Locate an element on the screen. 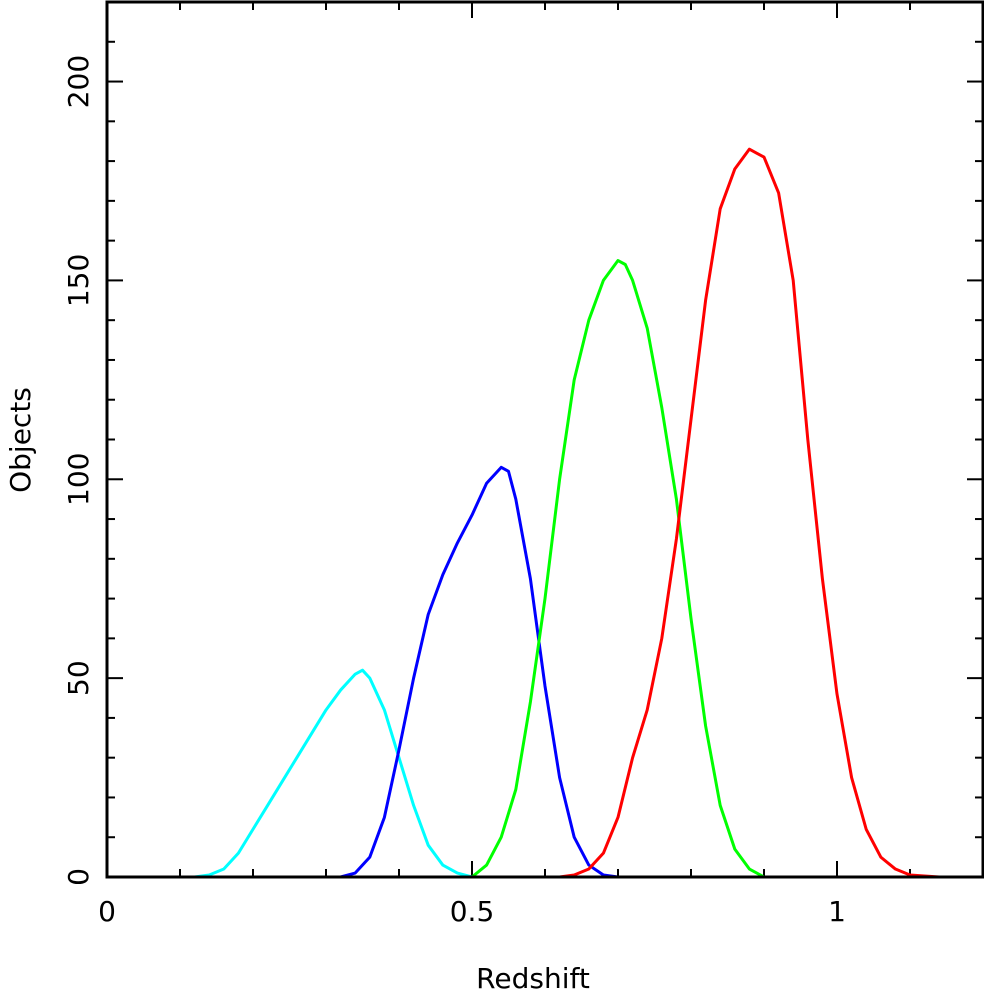 The image size is (984, 994). y-tick-label: 150 is located at coordinates (78, 280).